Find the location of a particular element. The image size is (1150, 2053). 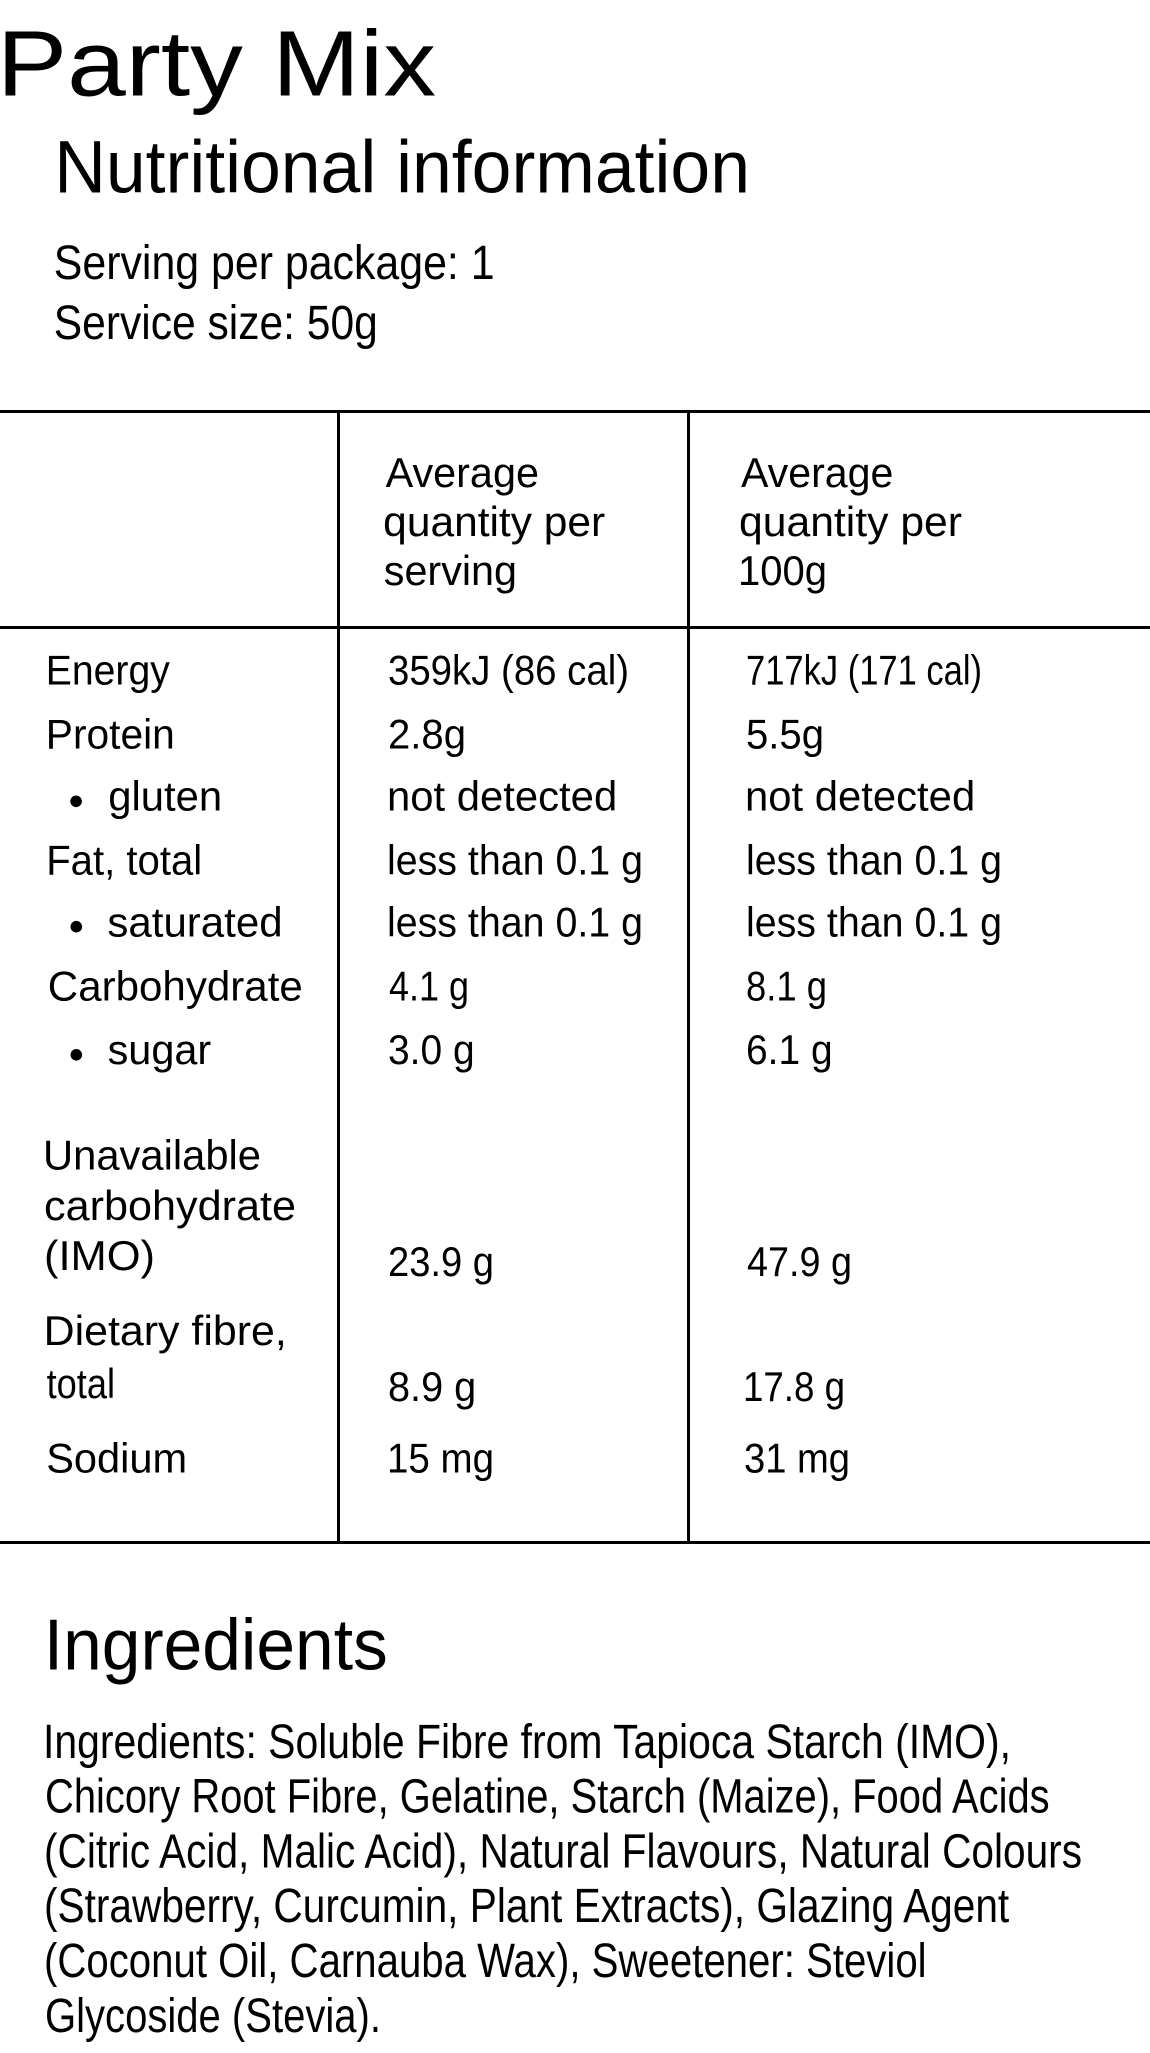

svg-text: 2.8g is located at coordinates (427, 734).